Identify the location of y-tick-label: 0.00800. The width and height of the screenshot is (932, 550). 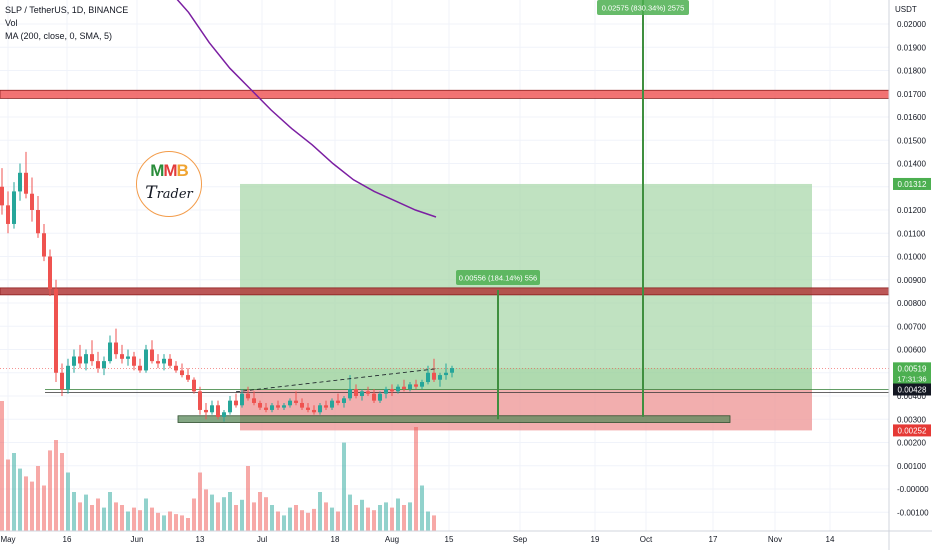
(911, 303).